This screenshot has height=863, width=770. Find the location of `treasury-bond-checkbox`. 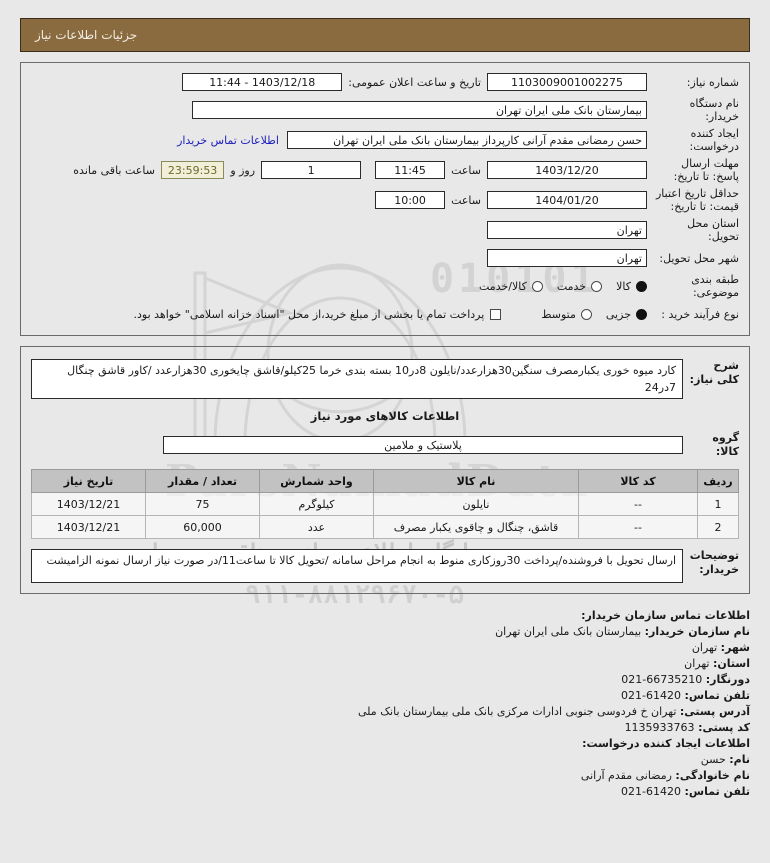

treasury-bond-checkbox is located at coordinates (496, 314).